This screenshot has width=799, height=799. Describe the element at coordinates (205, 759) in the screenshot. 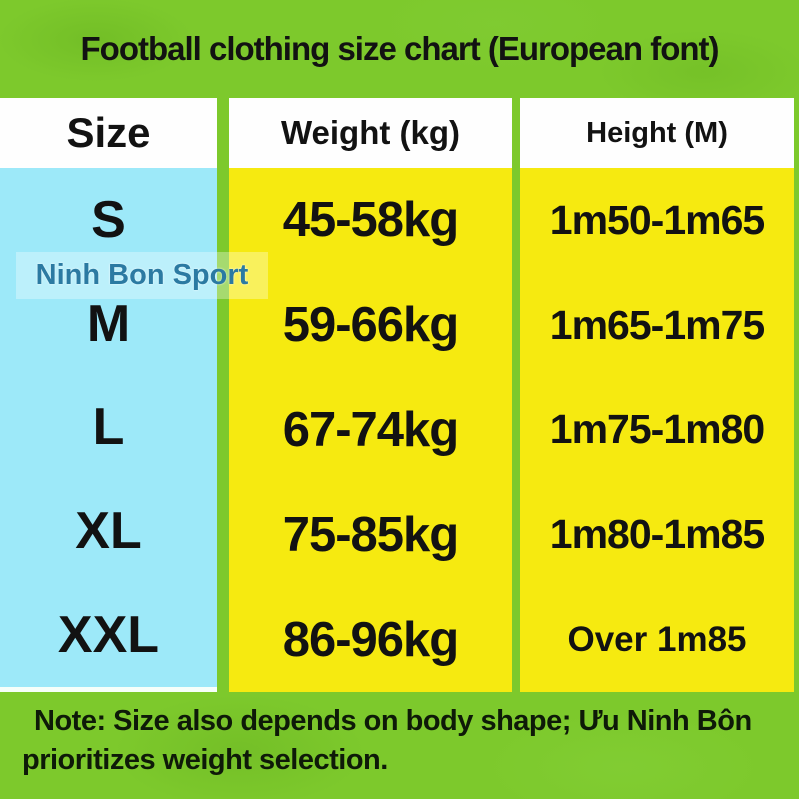

I see `footer-note-line-2: prioritizes weight selection.` at that location.